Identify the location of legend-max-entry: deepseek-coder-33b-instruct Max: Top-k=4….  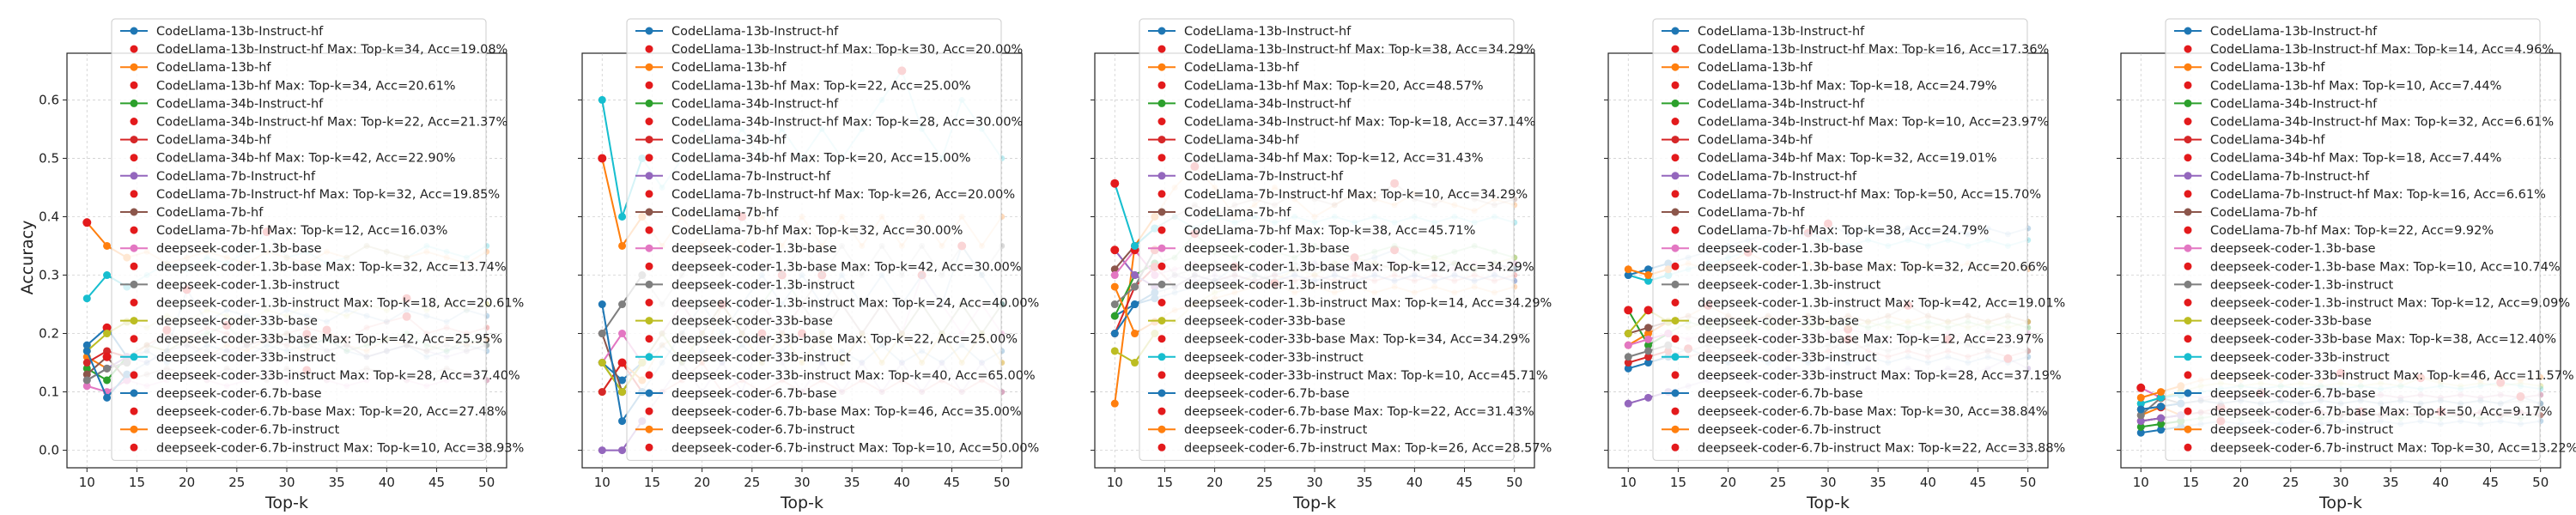
(854, 376).